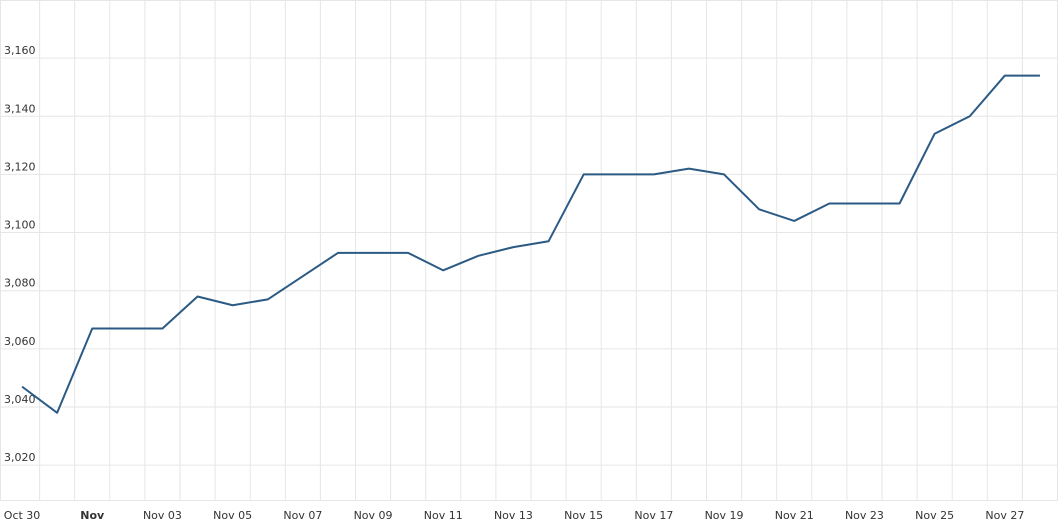  Describe the element at coordinates (653, 515) in the screenshot. I see `x-tick-label: Nov 17` at that location.